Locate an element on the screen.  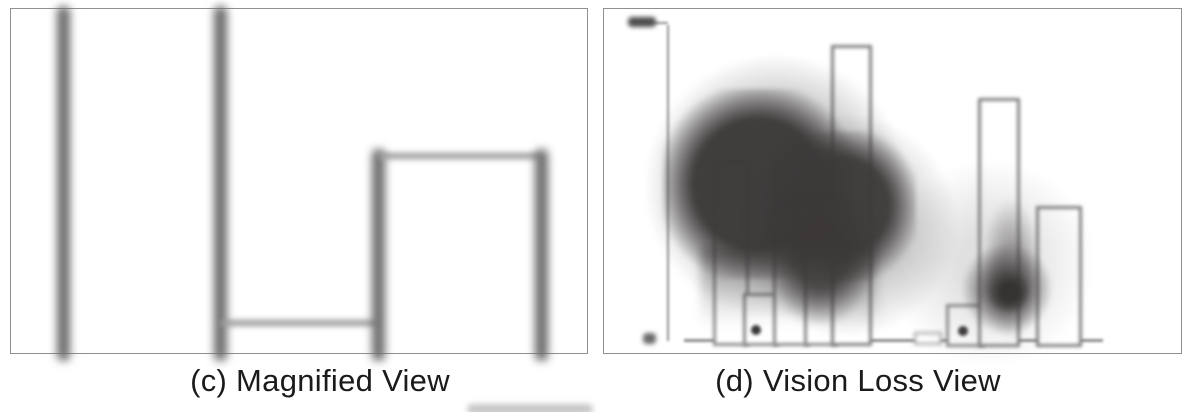
x-axis-baseline is located at coordinates (893, 340).